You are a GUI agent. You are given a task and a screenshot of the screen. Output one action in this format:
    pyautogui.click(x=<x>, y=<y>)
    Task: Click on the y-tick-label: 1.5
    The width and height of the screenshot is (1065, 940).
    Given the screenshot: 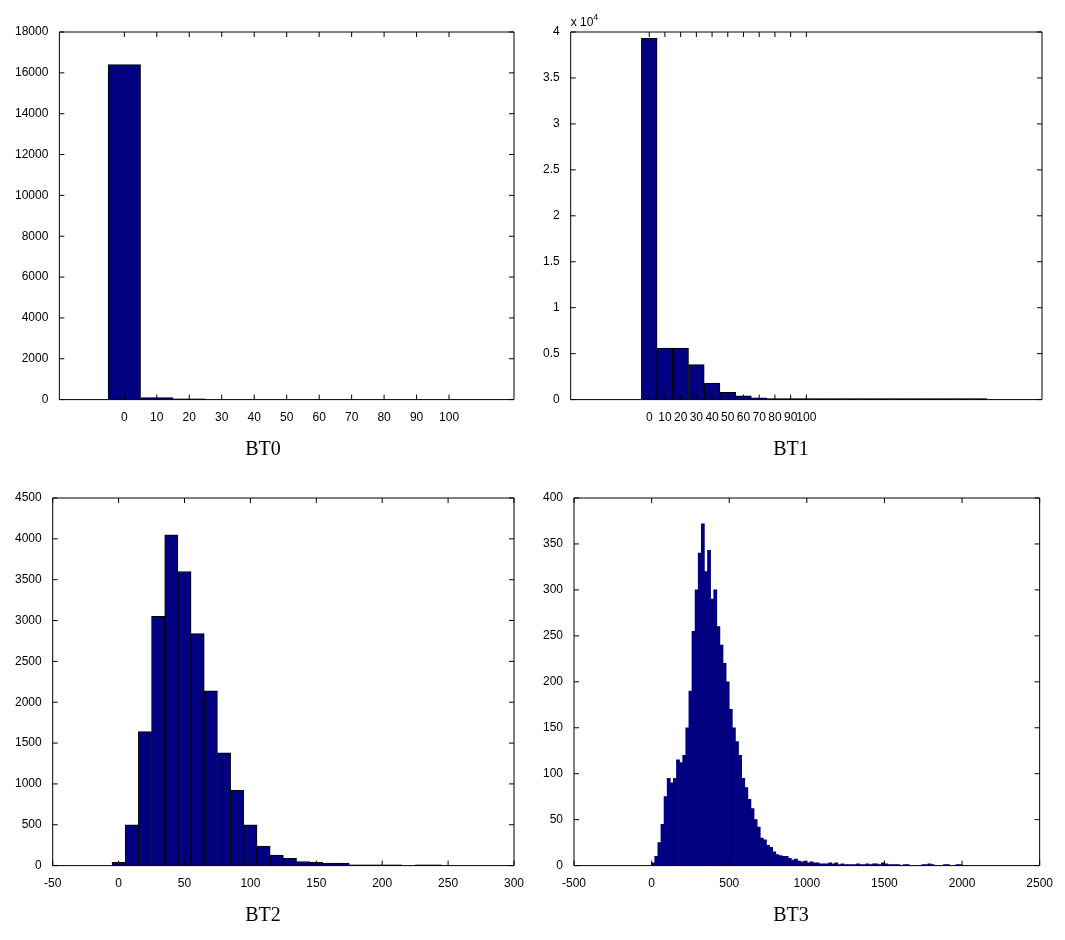 What is the action you would take?
    pyautogui.click(x=551, y=261)
    